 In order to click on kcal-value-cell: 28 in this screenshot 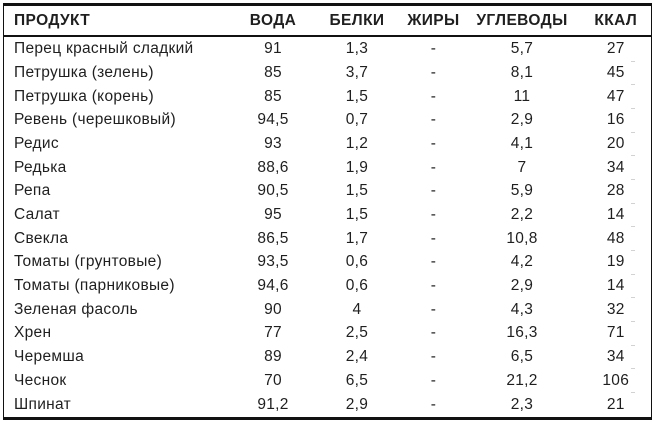, I will do `click(616, 190)`.